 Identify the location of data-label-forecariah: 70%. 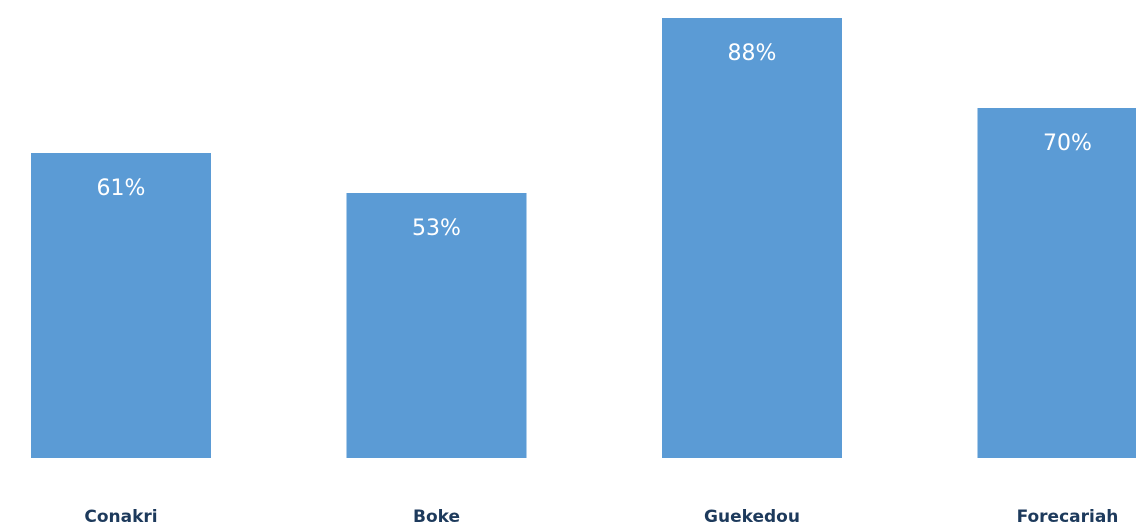
(1067, 143).